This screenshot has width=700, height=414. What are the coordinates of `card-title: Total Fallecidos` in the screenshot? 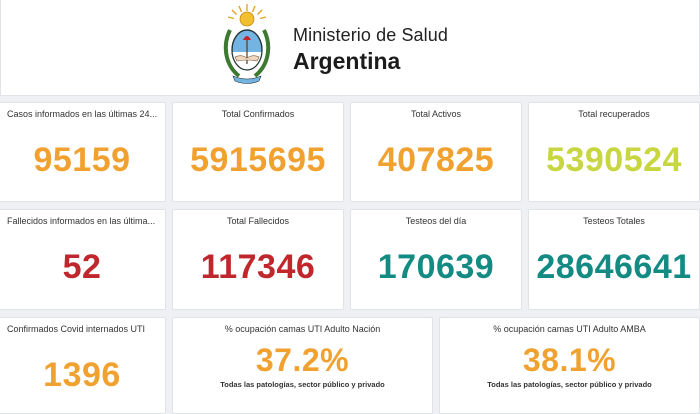 It's located at (258, 221).